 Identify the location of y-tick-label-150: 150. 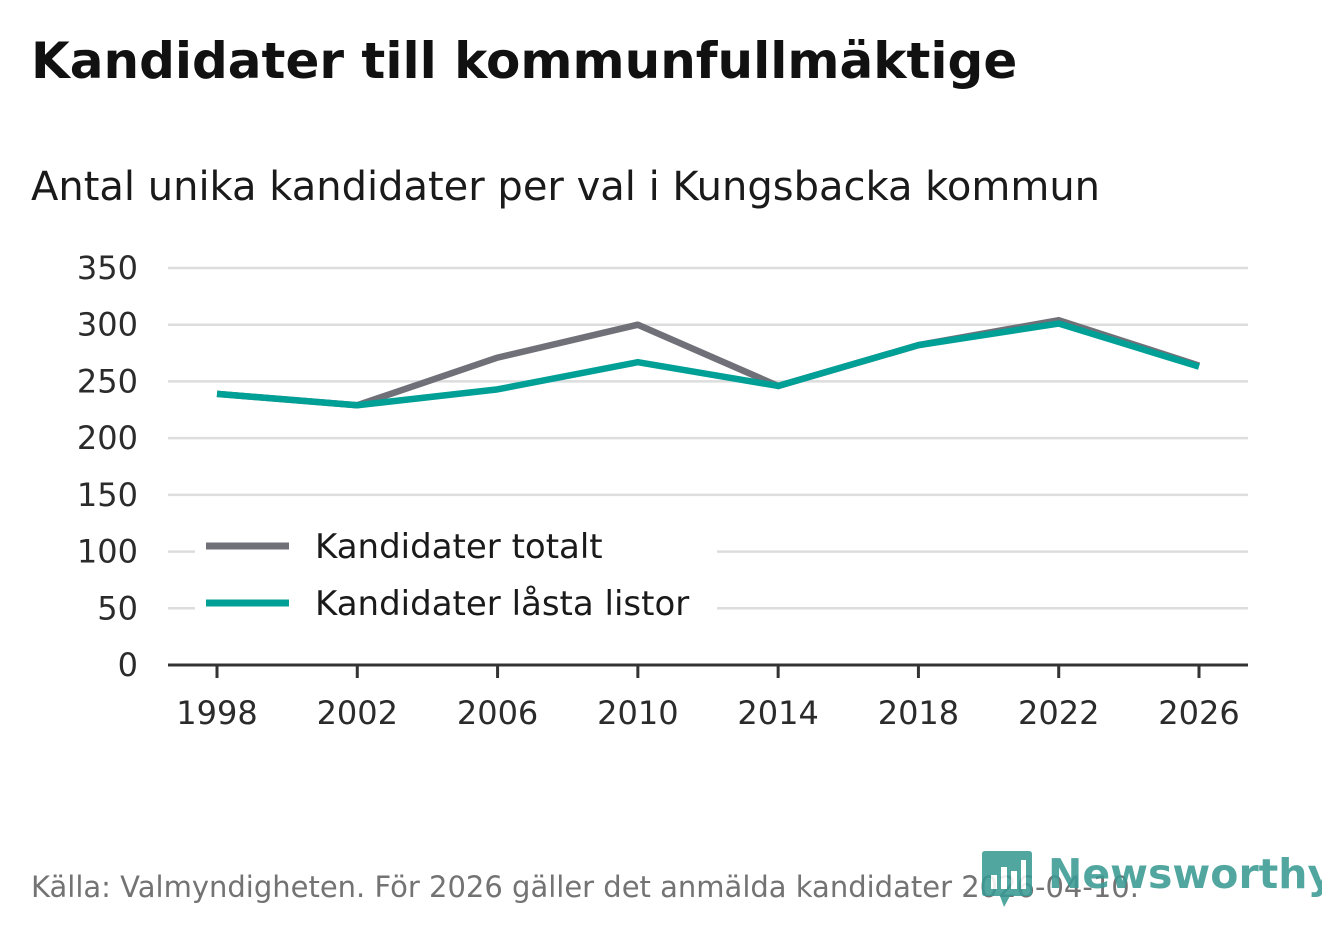
(107, 495).